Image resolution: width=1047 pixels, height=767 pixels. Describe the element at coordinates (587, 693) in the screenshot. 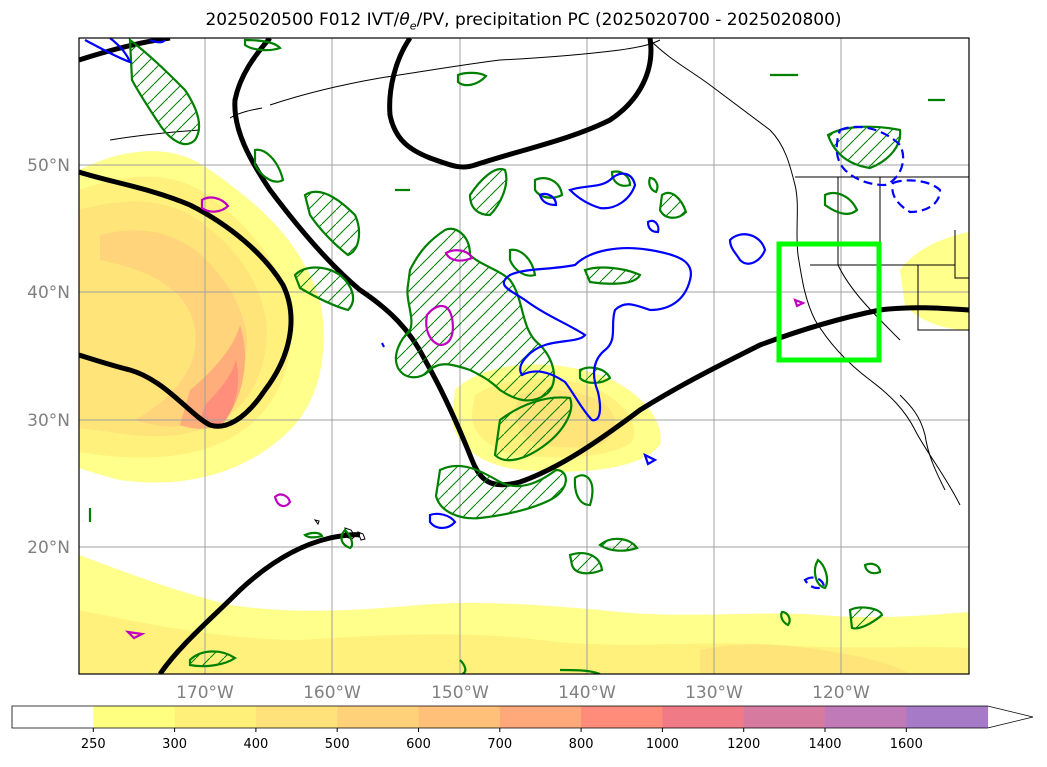

I see `lon-label-140w: 140°W` at that location.